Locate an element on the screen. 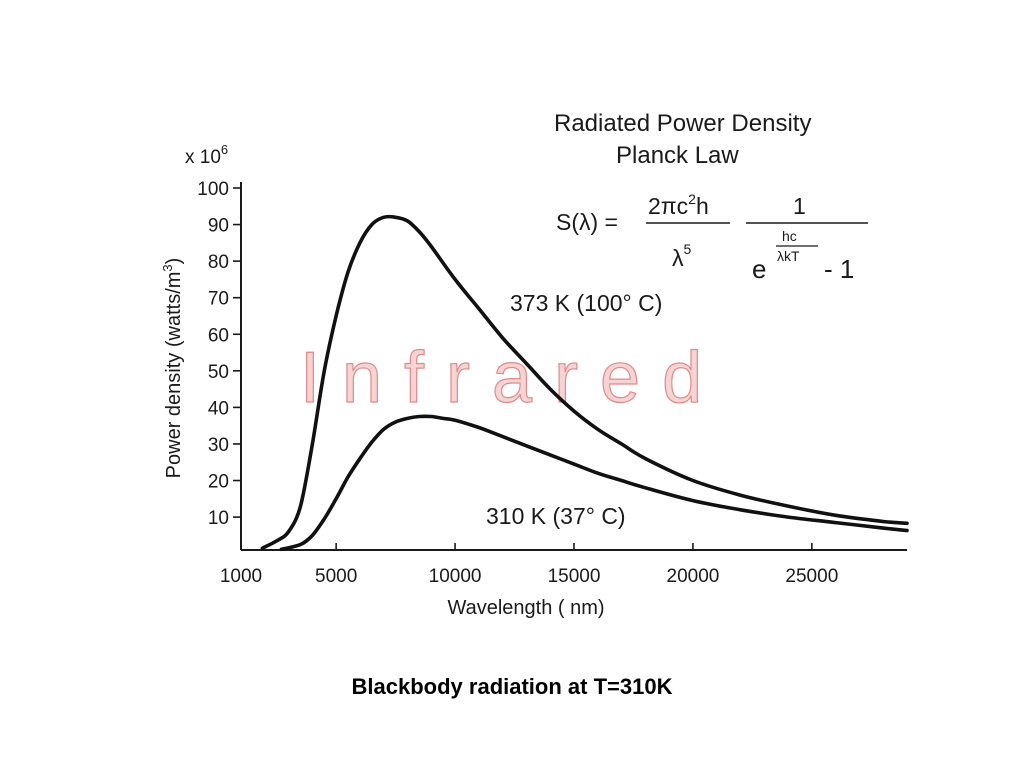 This screenshot has width=1024, height=768. y-tick-label: 10 is located at coordinates (218, 518).